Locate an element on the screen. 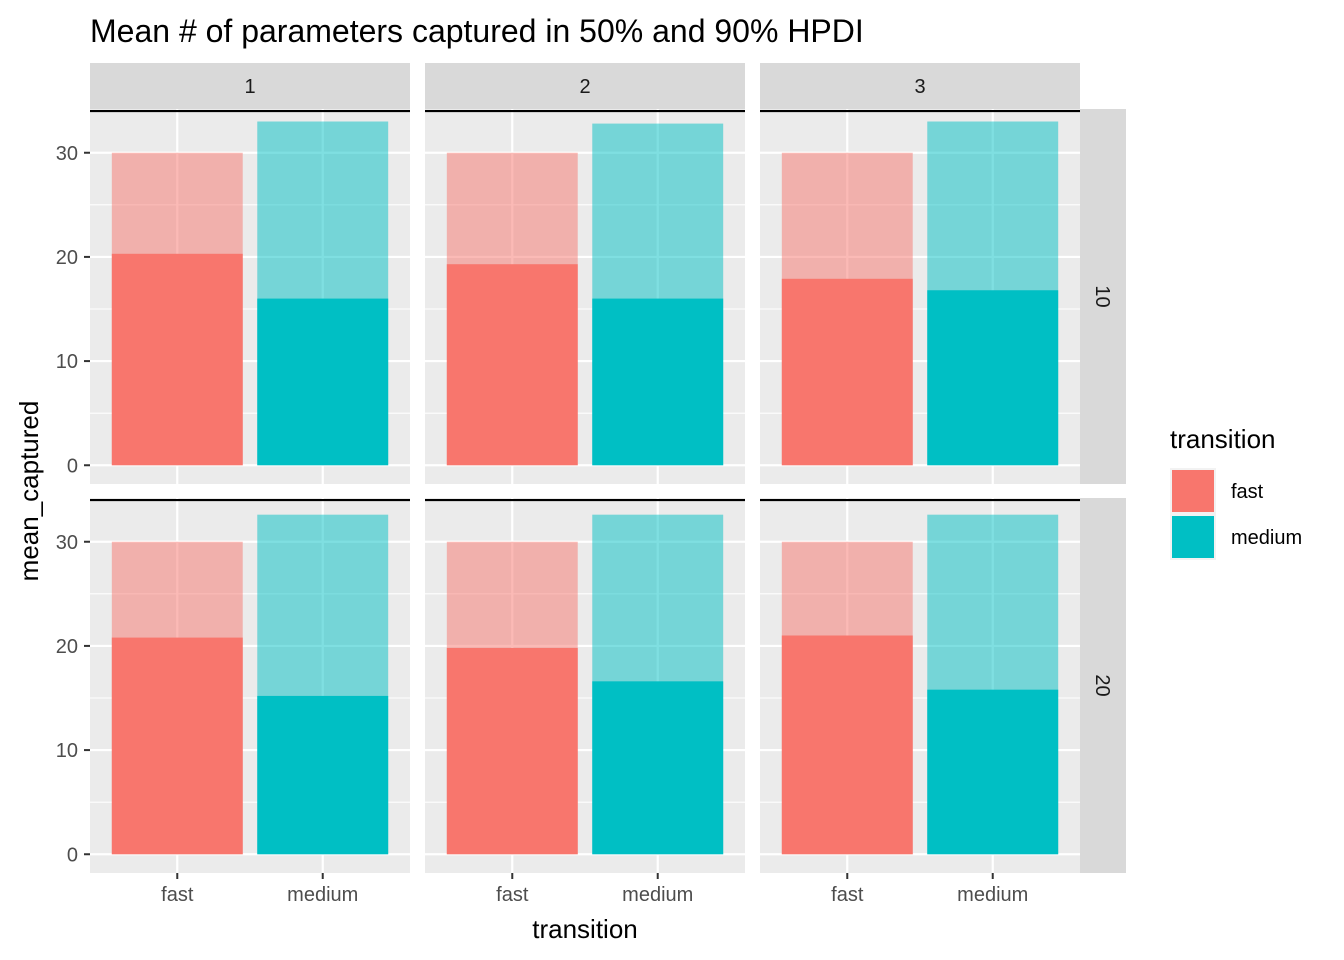  facet-strip-row-label: 10 is located at coordinates (1102, 296).